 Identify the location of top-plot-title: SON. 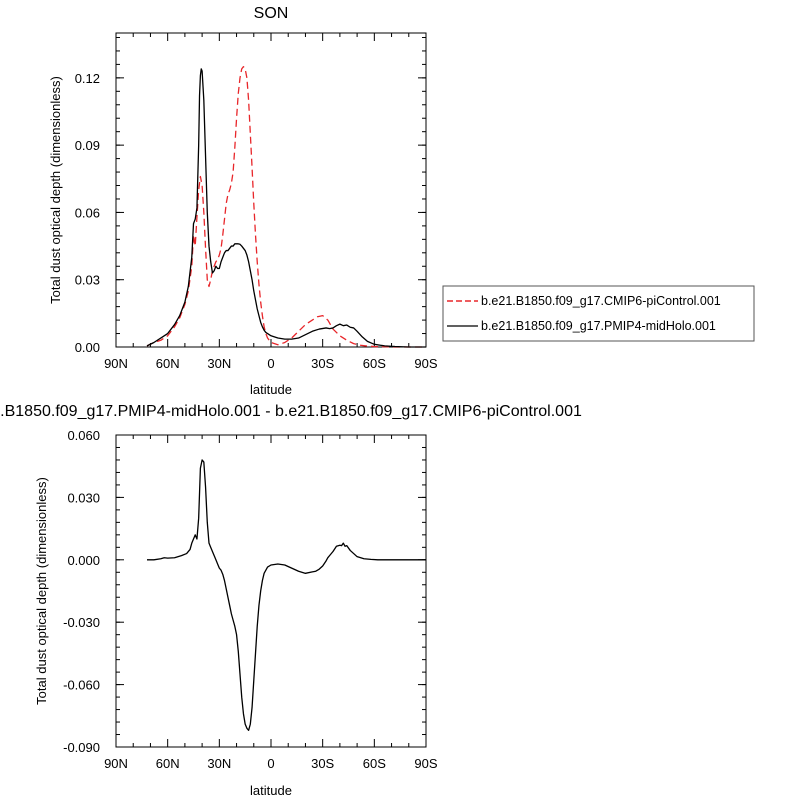
(271, 13).